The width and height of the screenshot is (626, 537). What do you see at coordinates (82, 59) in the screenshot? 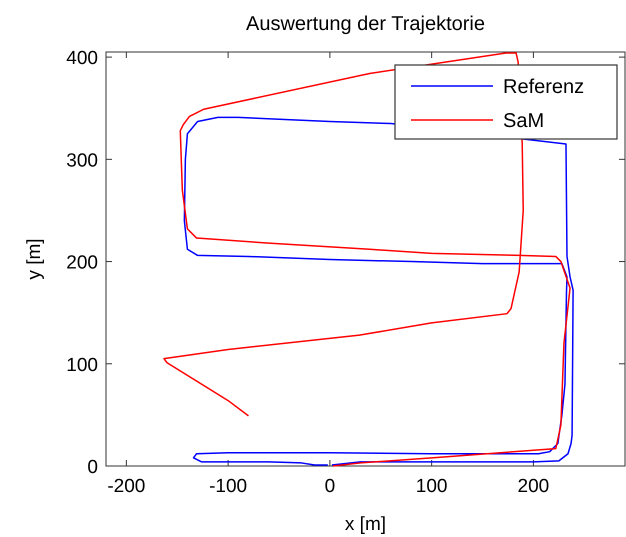
I see `y-tick-label: 400` at bounding box center [82, 59].